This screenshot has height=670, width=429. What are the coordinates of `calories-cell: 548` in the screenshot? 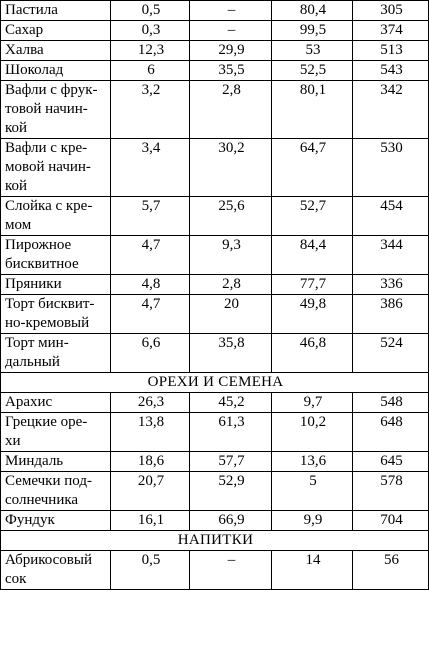 It's located at (390, 402).